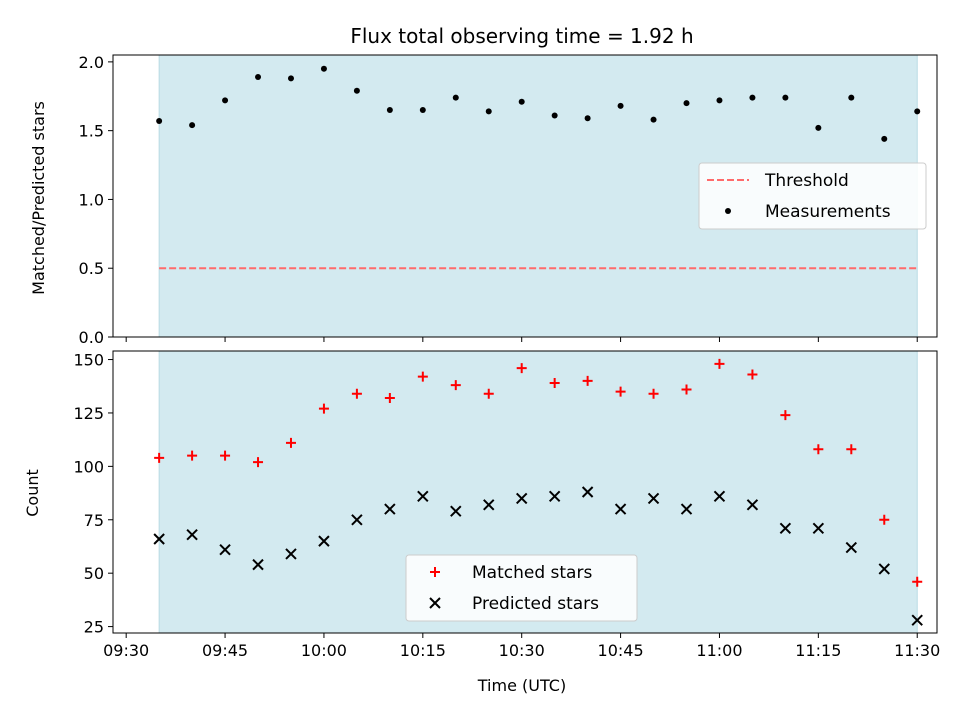 This screenshot has height=720, width=960. Describe the element at coordinates (423, 650) in the screenshot. I see `x-tick-label: 10:15` at that location.